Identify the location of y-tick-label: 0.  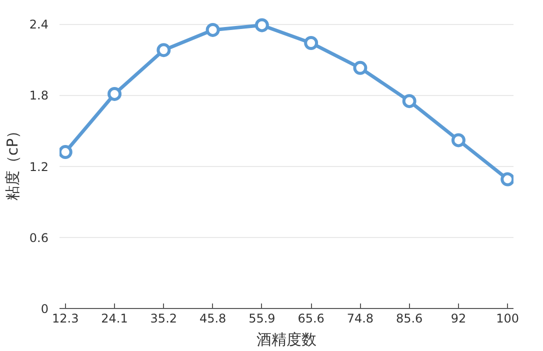
(44, 309).